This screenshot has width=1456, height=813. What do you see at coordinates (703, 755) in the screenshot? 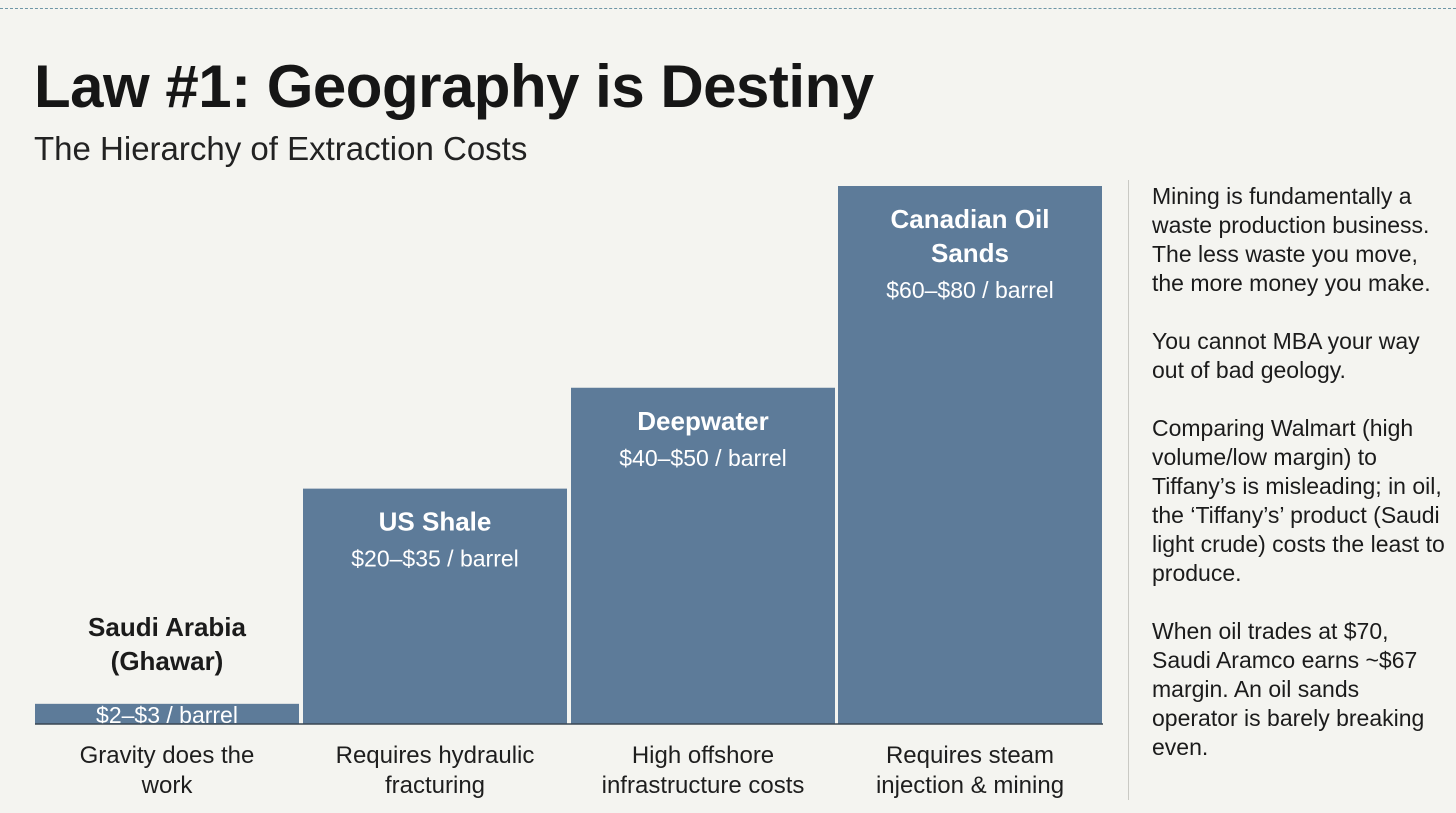
I see `category-note-3-line-1: High offshore` at bounding box center [703, 755].